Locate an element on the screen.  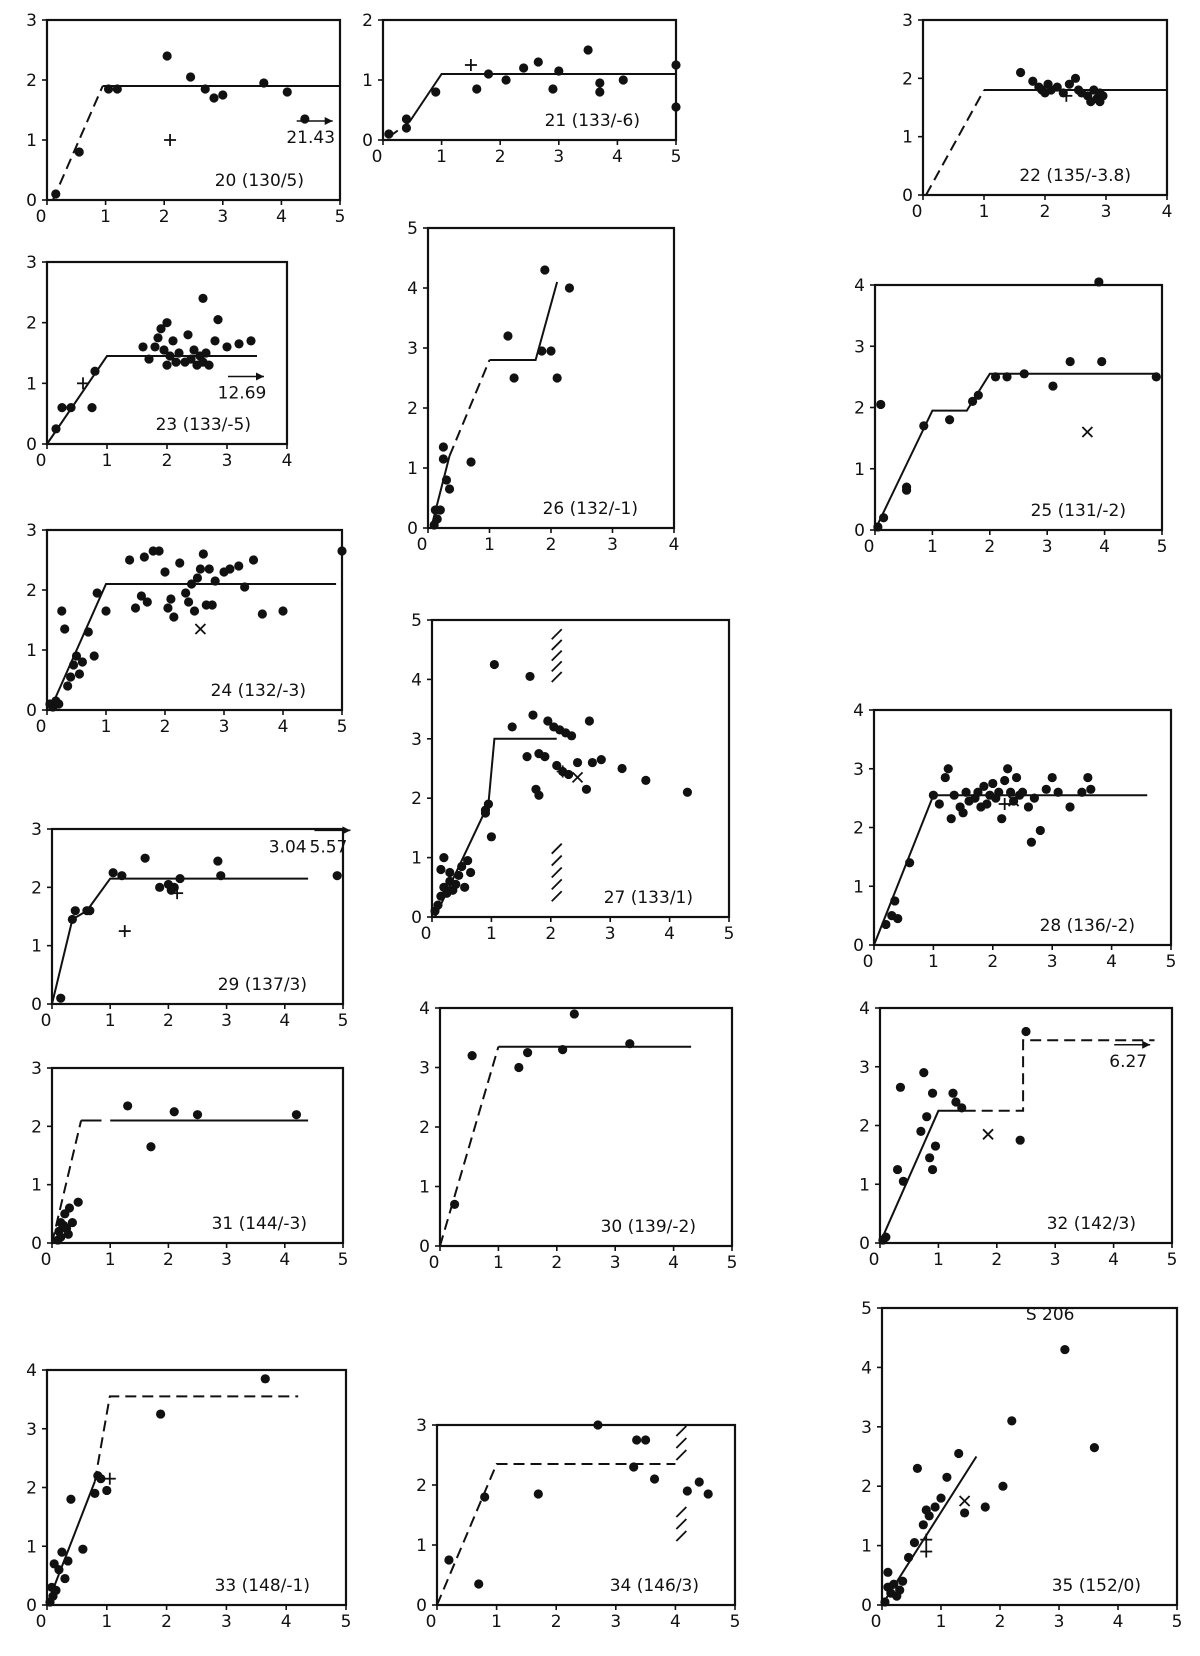
y-tick-label: 5 is located at coordinates (416, 621).